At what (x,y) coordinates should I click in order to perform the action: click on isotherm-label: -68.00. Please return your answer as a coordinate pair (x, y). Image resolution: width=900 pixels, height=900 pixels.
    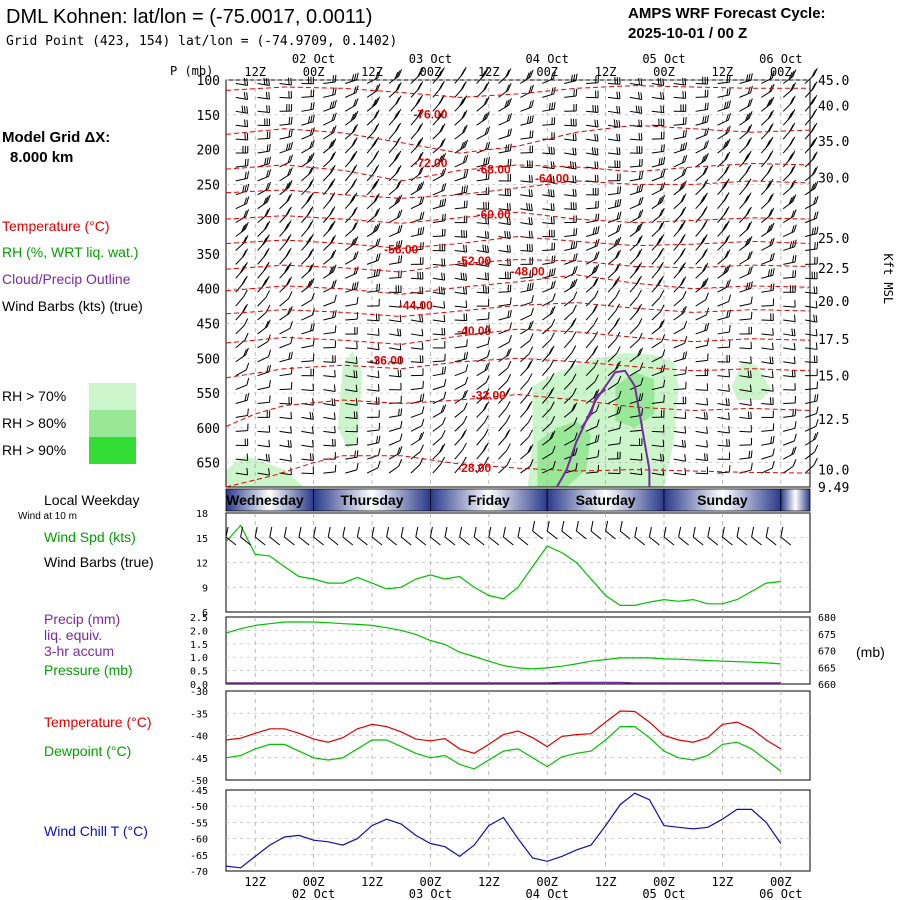
    Looking at the image, I should click on (494, 169).